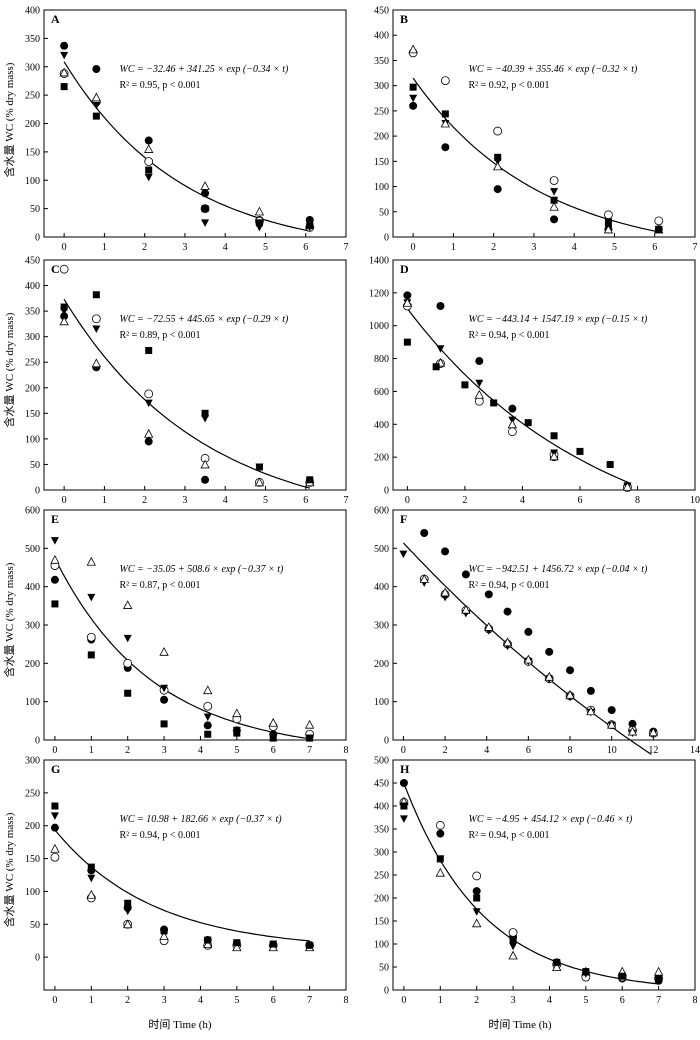  Describe the element at coordinates (381, 359) in the screenshot. I see `y-tick-label: 800` at that location.